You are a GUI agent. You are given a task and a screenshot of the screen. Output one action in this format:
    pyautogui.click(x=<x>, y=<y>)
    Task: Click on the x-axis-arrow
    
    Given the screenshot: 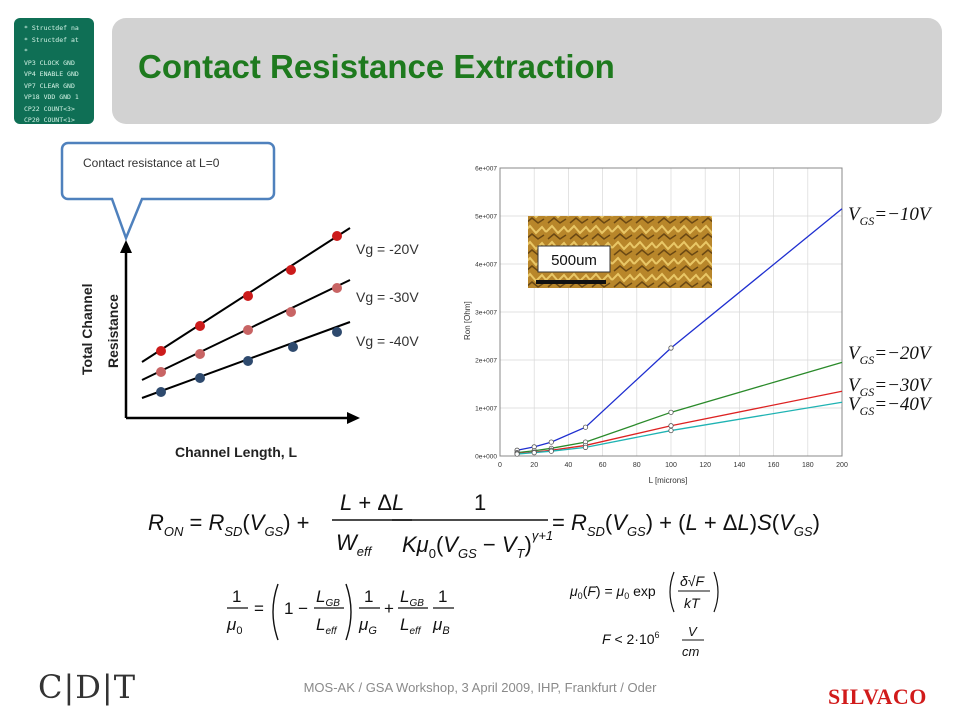 What is the action you would take?
    pyautogui.click(x=353, y=418)
    